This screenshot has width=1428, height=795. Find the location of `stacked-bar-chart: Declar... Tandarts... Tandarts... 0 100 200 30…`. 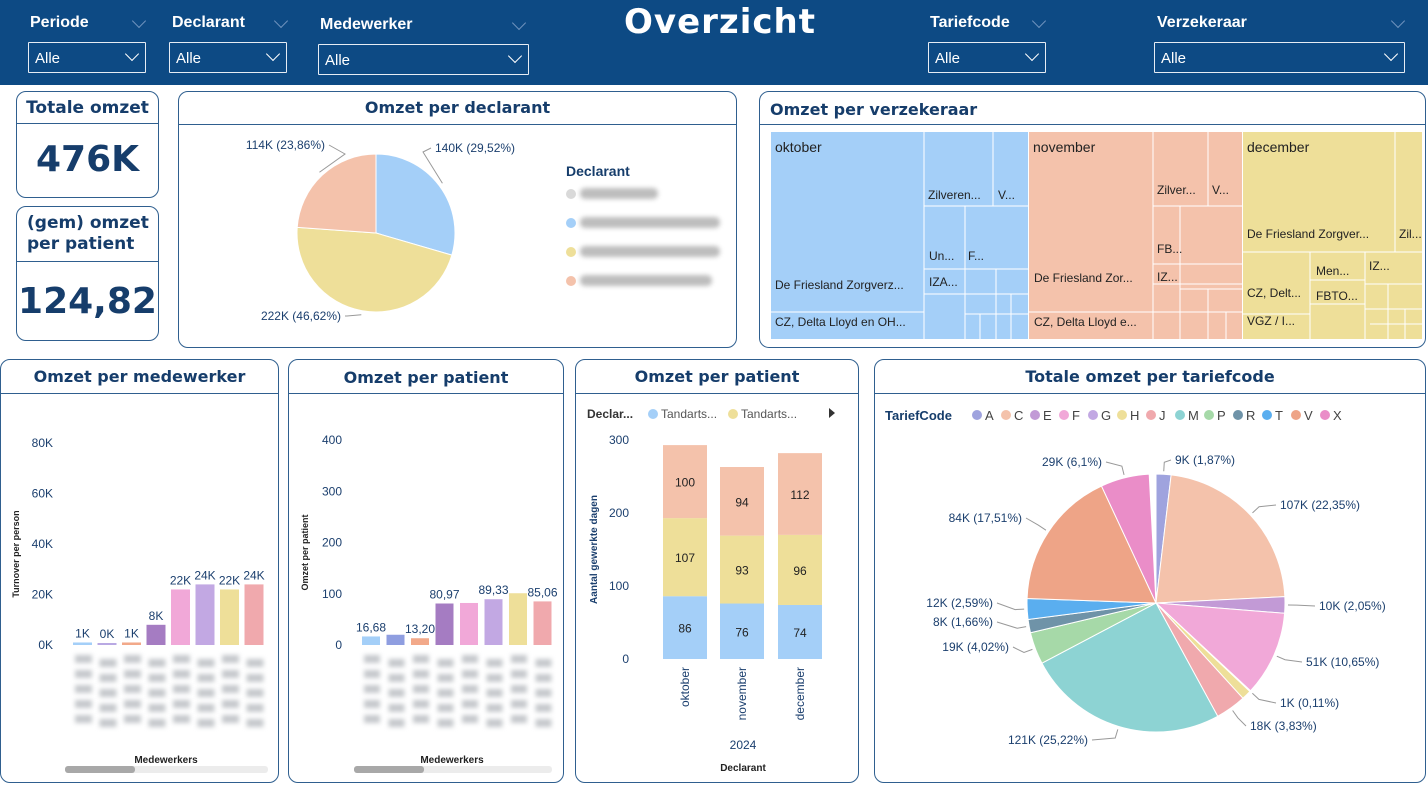

stacked-bar-chart: Declar... Tandarts... Tandarts... 0 100 200 30… is located at coordinates (718, 588).